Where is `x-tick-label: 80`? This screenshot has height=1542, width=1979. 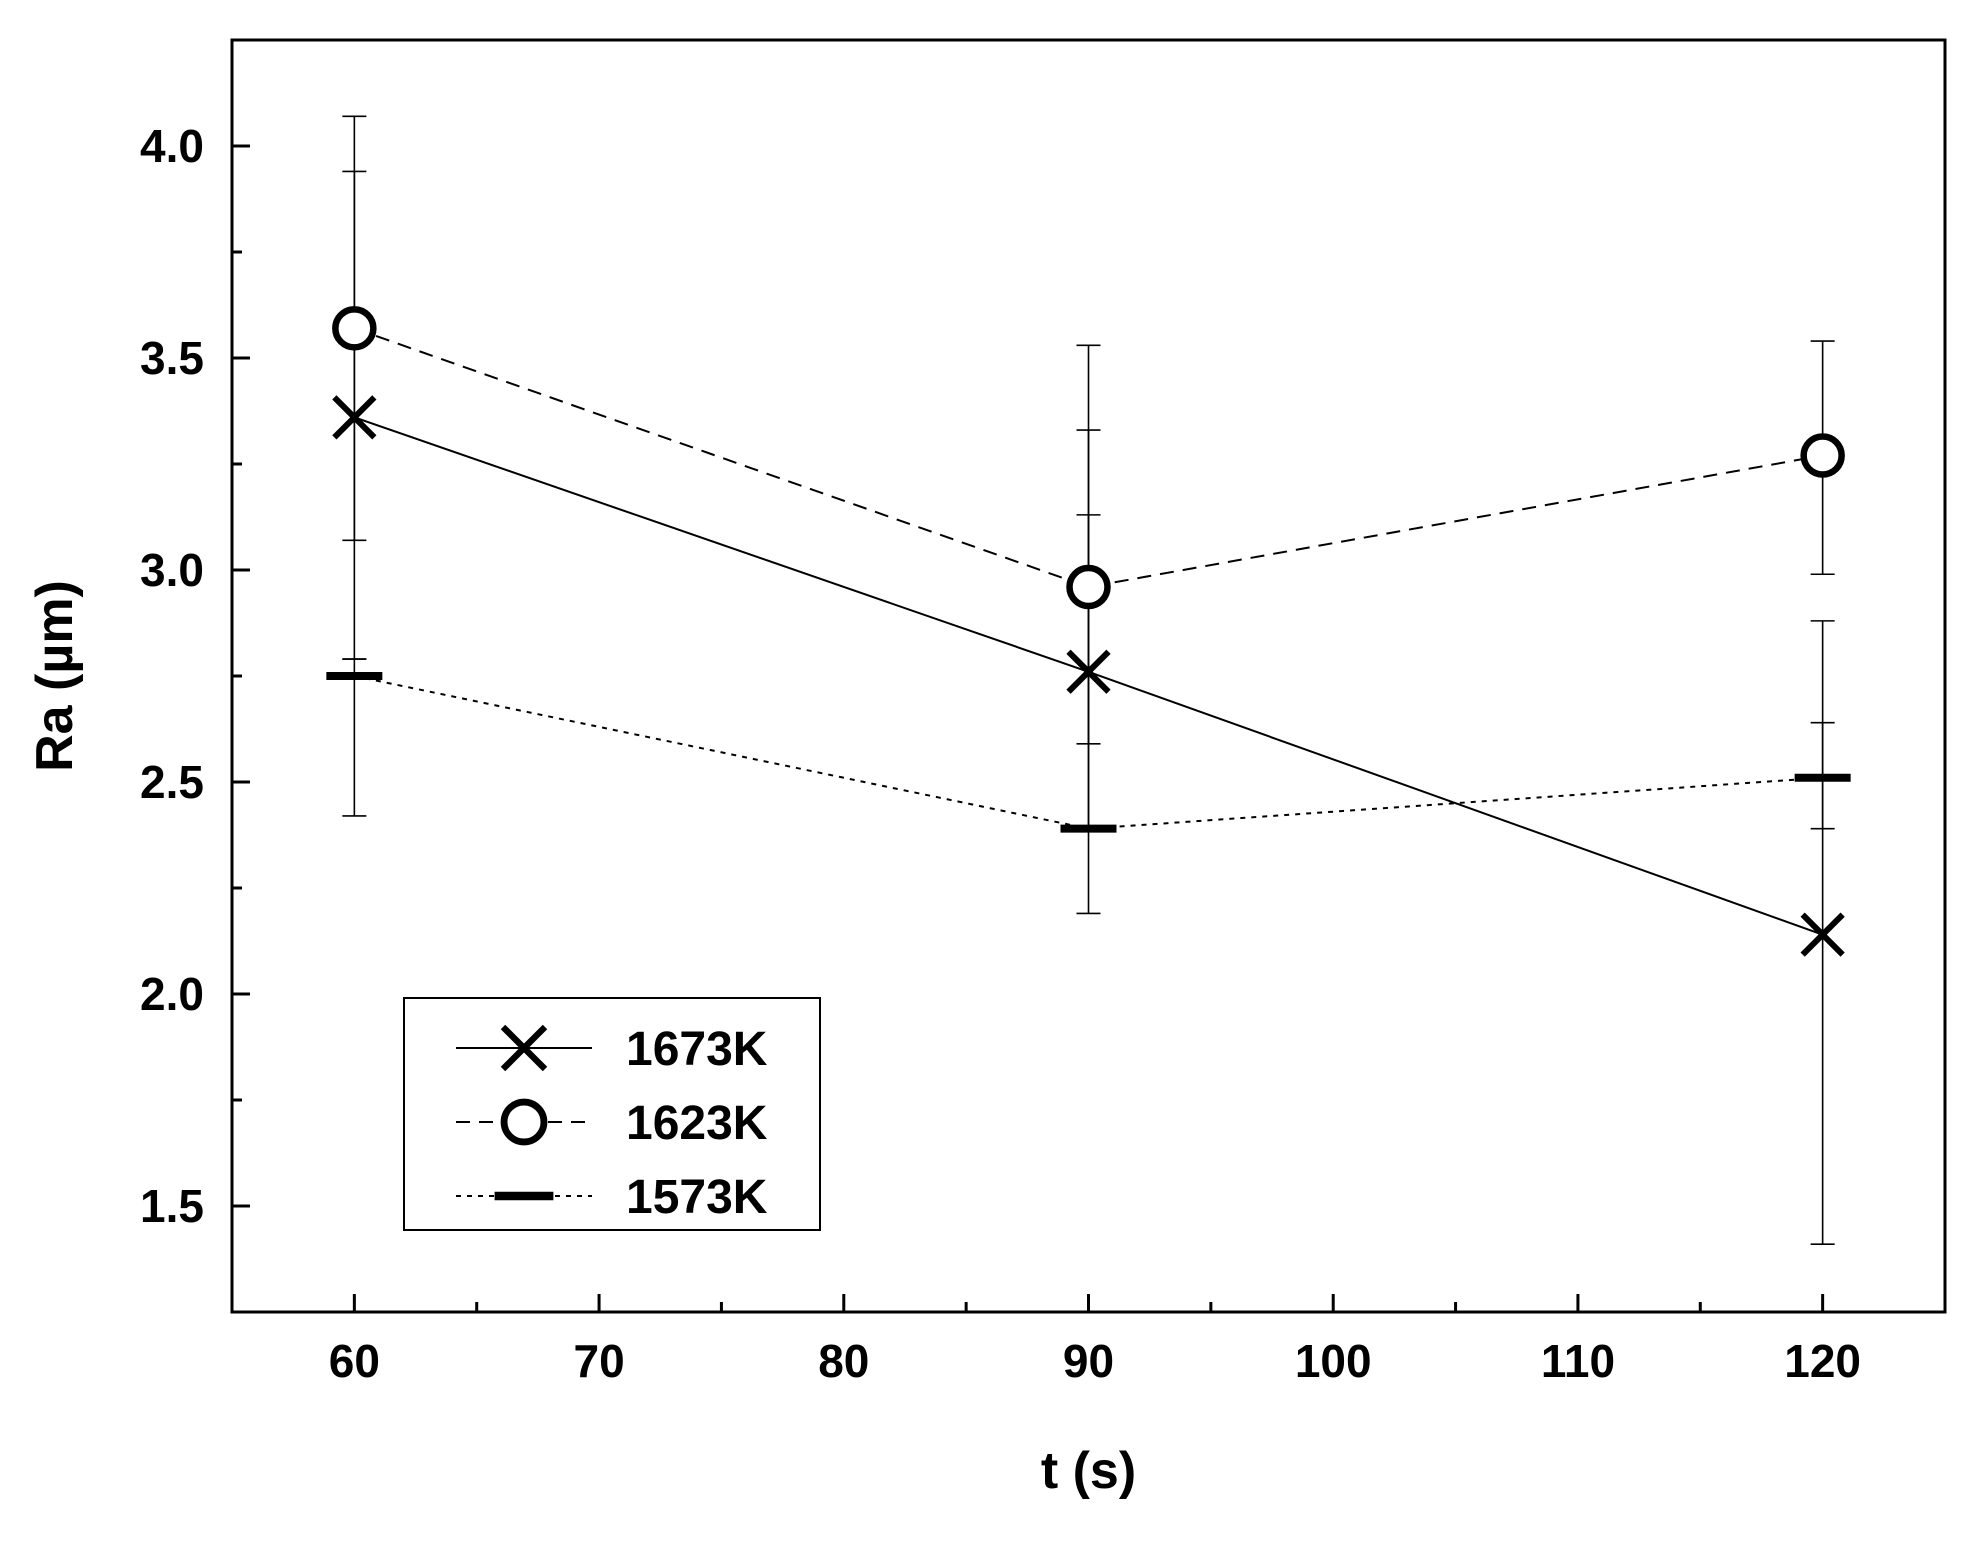 x-tick-label: 80 is located at coordinates (843, 1361).